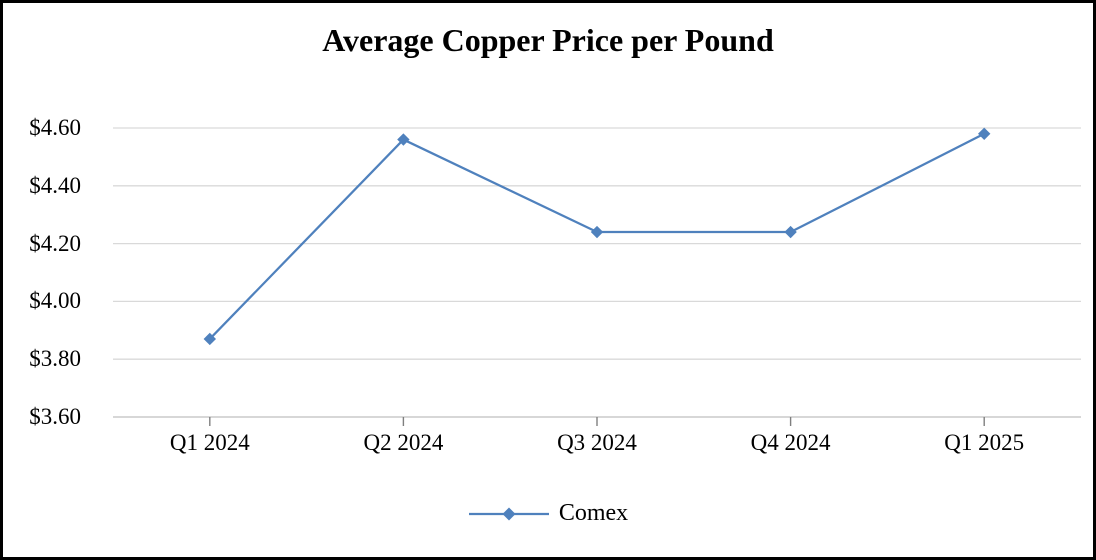  Describe the element at coordinates (209, 442) in the screenshot. I see `x-axis-tick-label: Q1 2024` at that location.